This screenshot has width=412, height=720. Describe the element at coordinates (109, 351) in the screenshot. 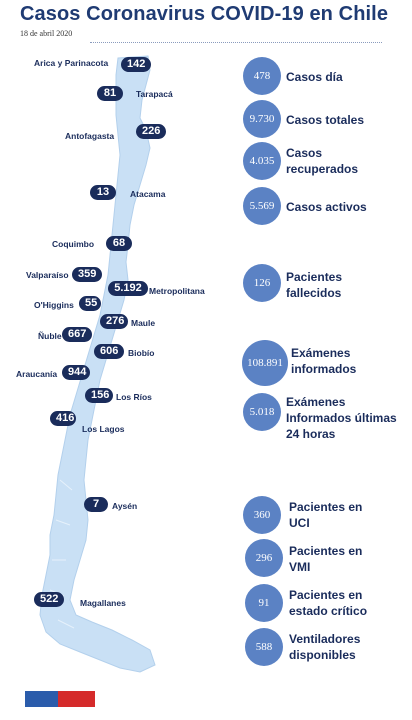

I see `region-cases-badge: 606` at that location.